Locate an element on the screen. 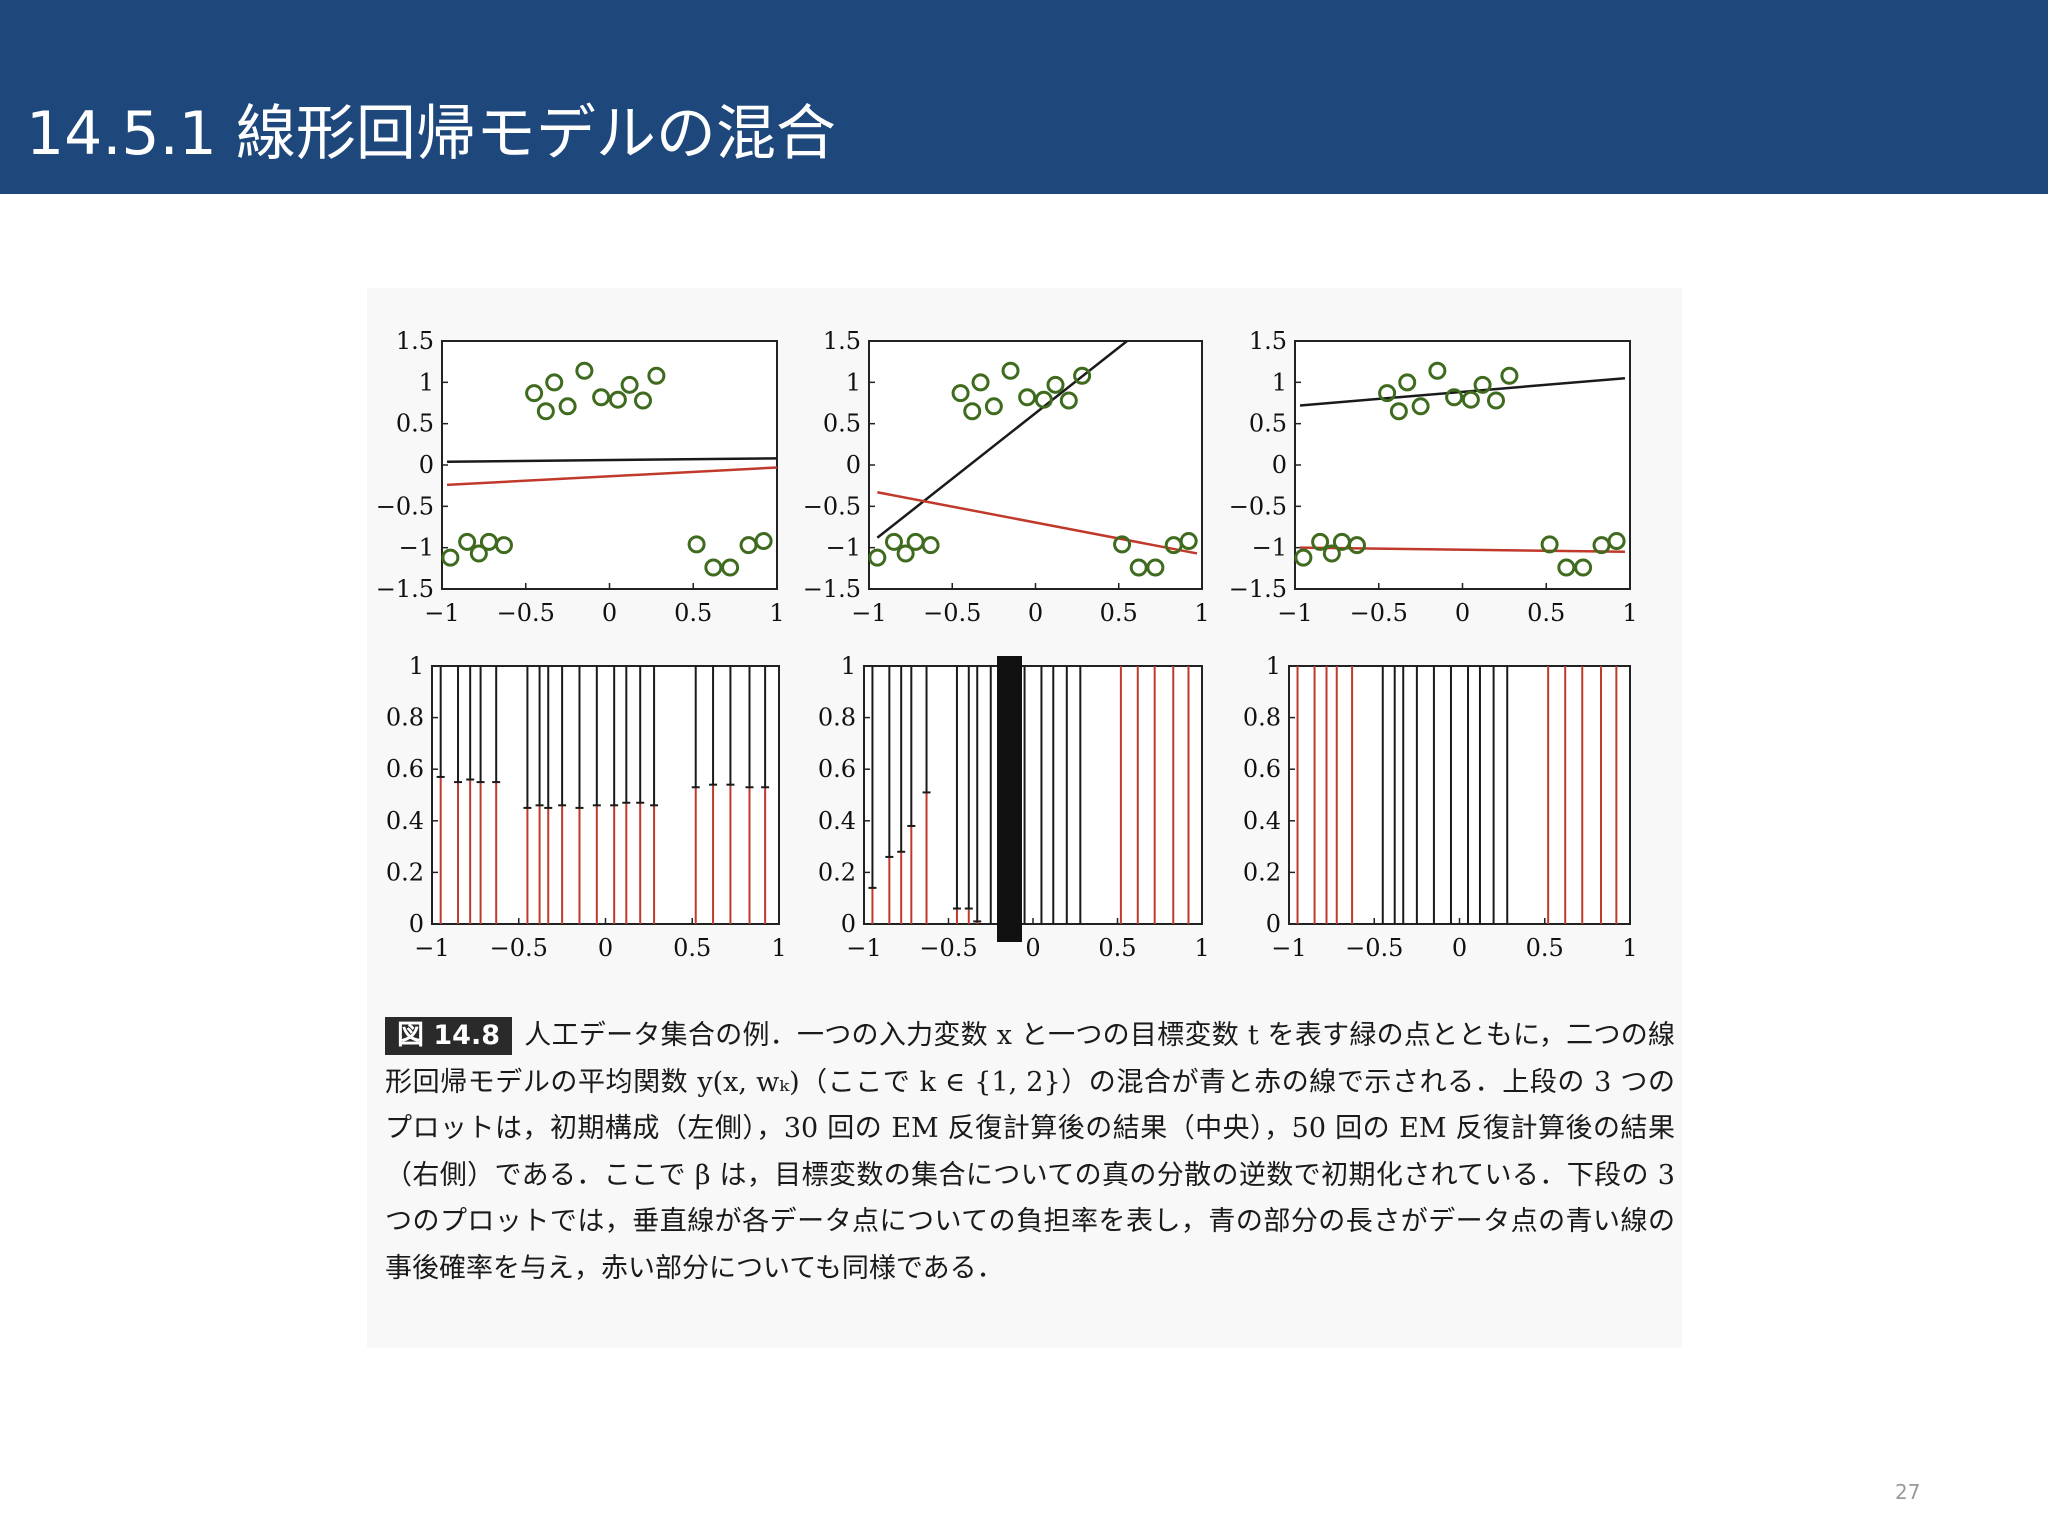  bottom-middle-ytick-label: 0.2 is located at coordinates (837, 872).